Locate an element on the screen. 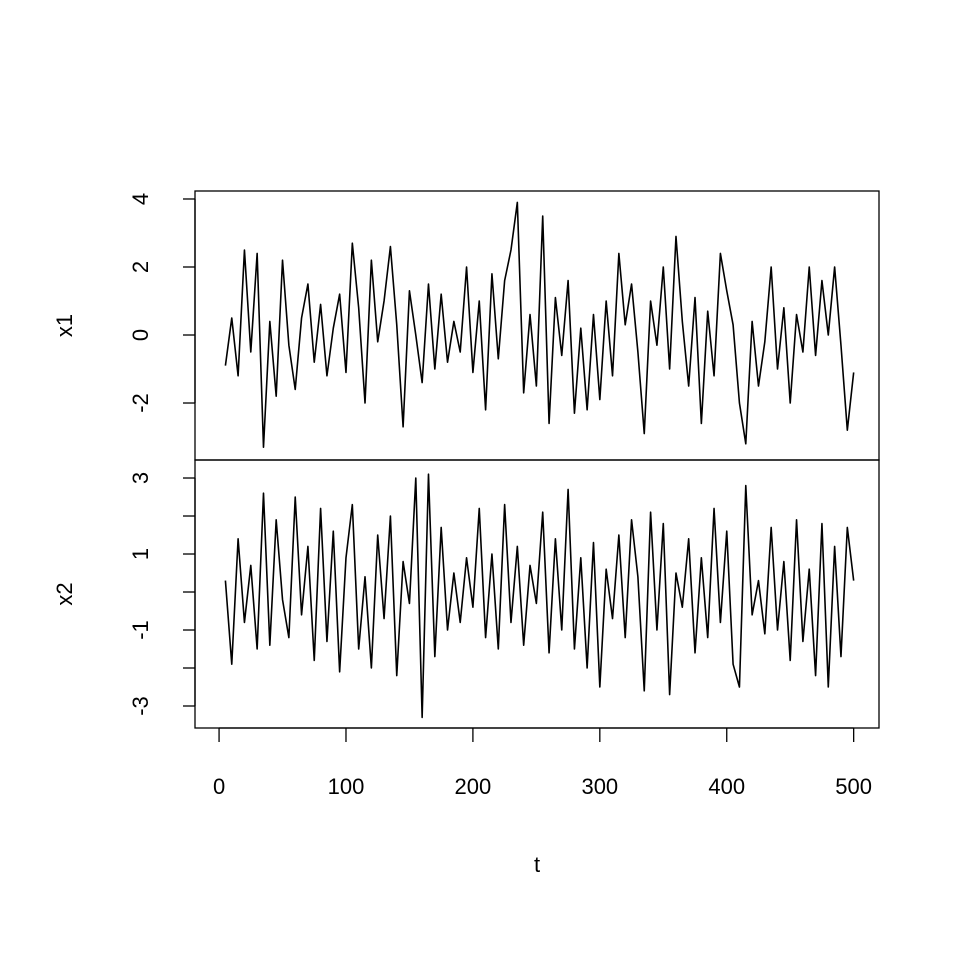 The image size is (960, 960). y-tick-label: 4 is located at coordinates (140, 199).